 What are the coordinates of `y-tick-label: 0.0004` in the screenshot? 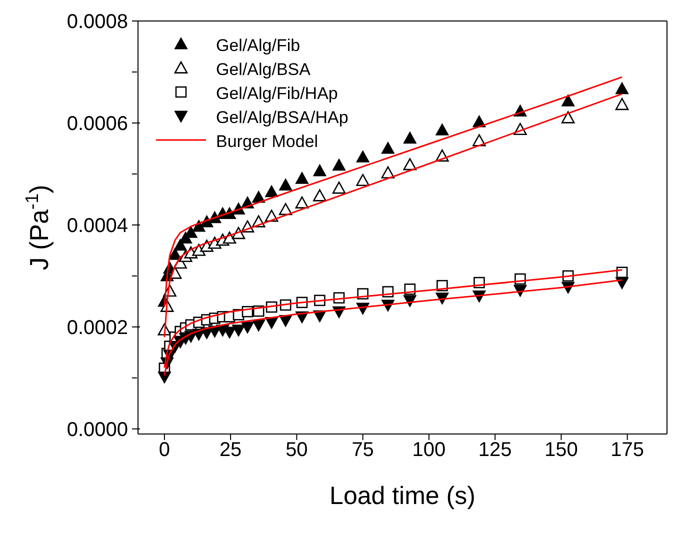 It's located at (97, 225).